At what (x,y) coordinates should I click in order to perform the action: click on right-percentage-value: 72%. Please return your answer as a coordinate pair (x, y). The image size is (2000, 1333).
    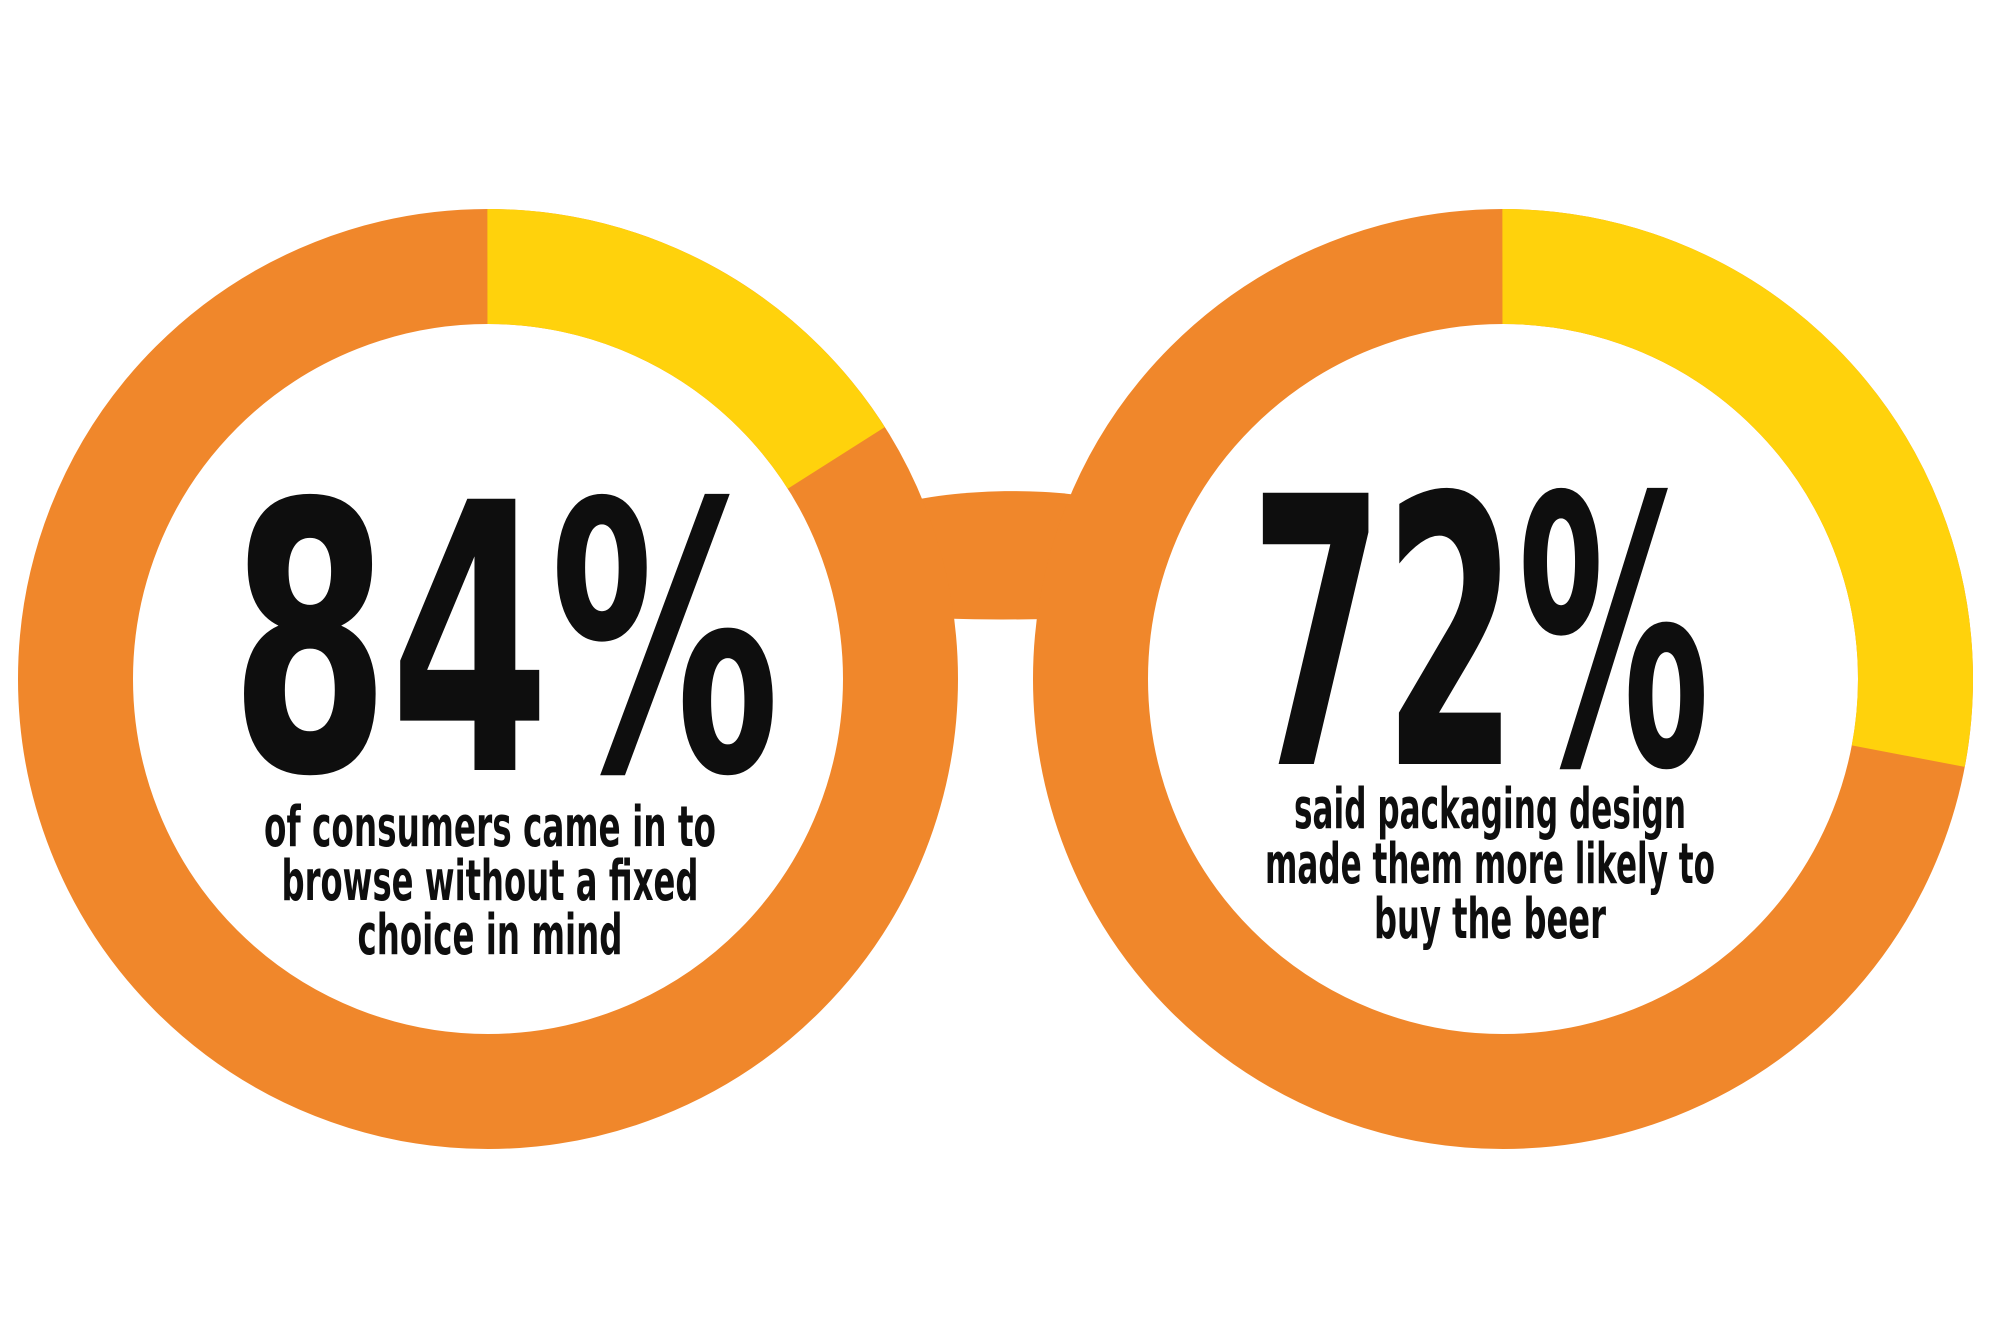
    Looking at the image, I should click on (1480, 635).